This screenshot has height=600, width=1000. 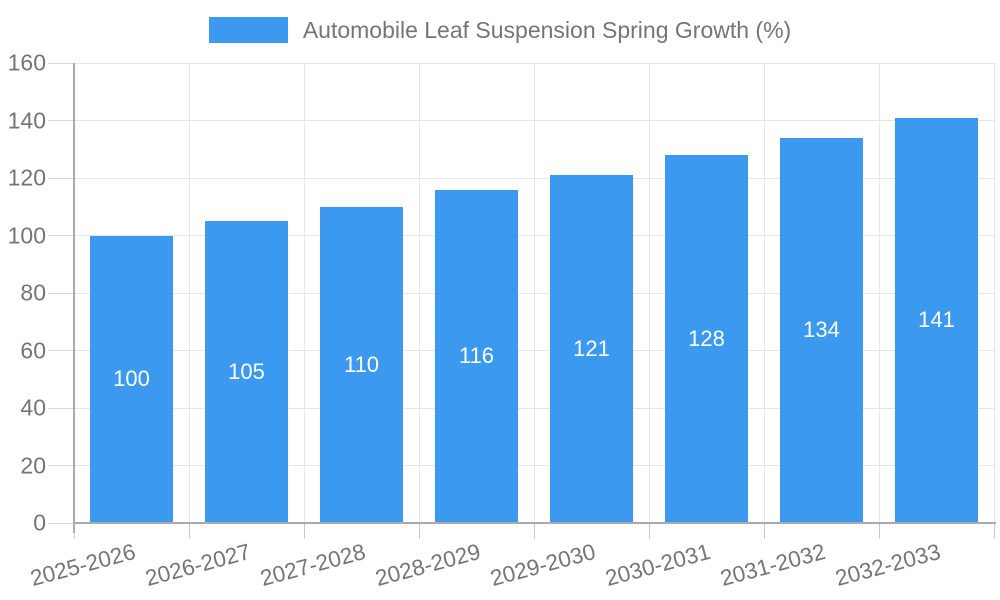 I want to click on y-tick-label: 0, so click(x=39, y=522).